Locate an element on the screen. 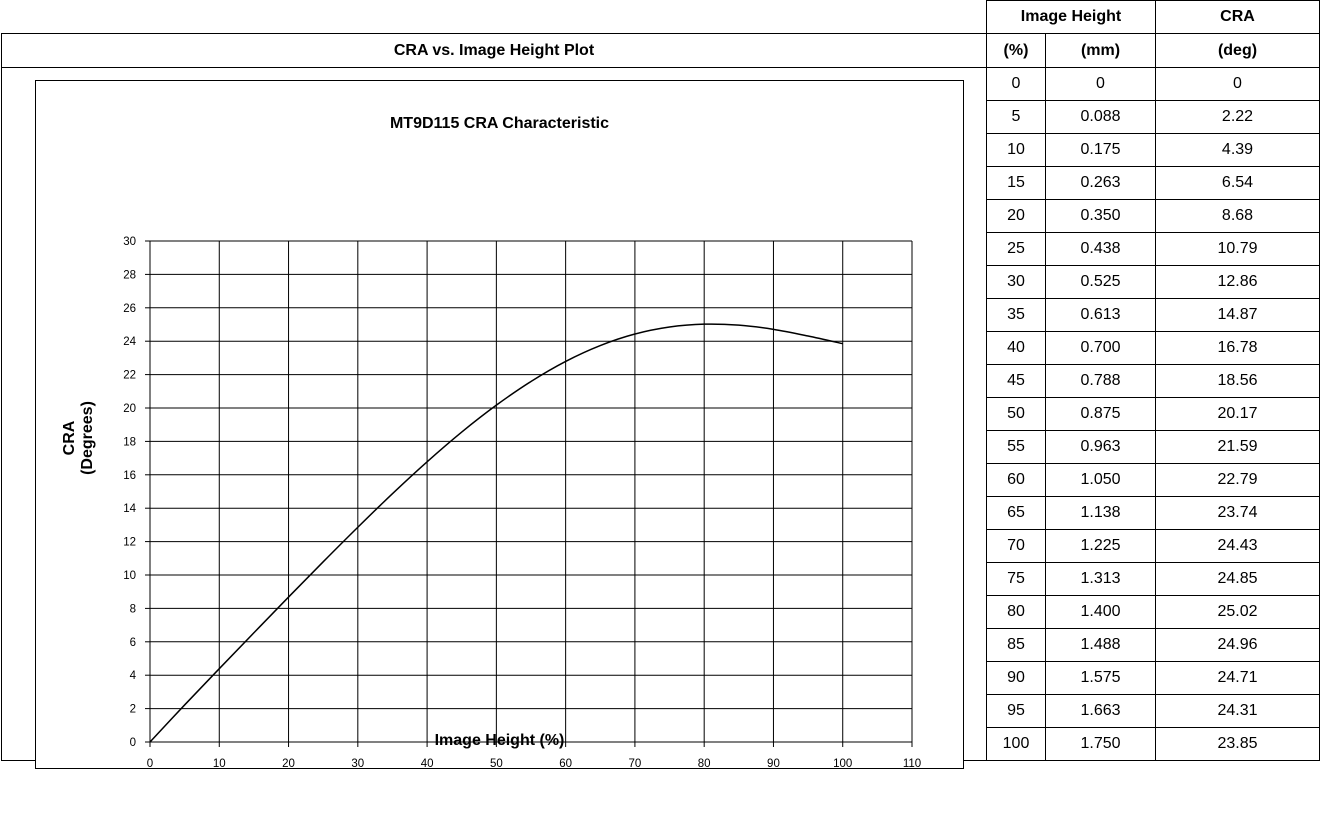  cell-percent: 75 is located at coordinates (1016, 579).